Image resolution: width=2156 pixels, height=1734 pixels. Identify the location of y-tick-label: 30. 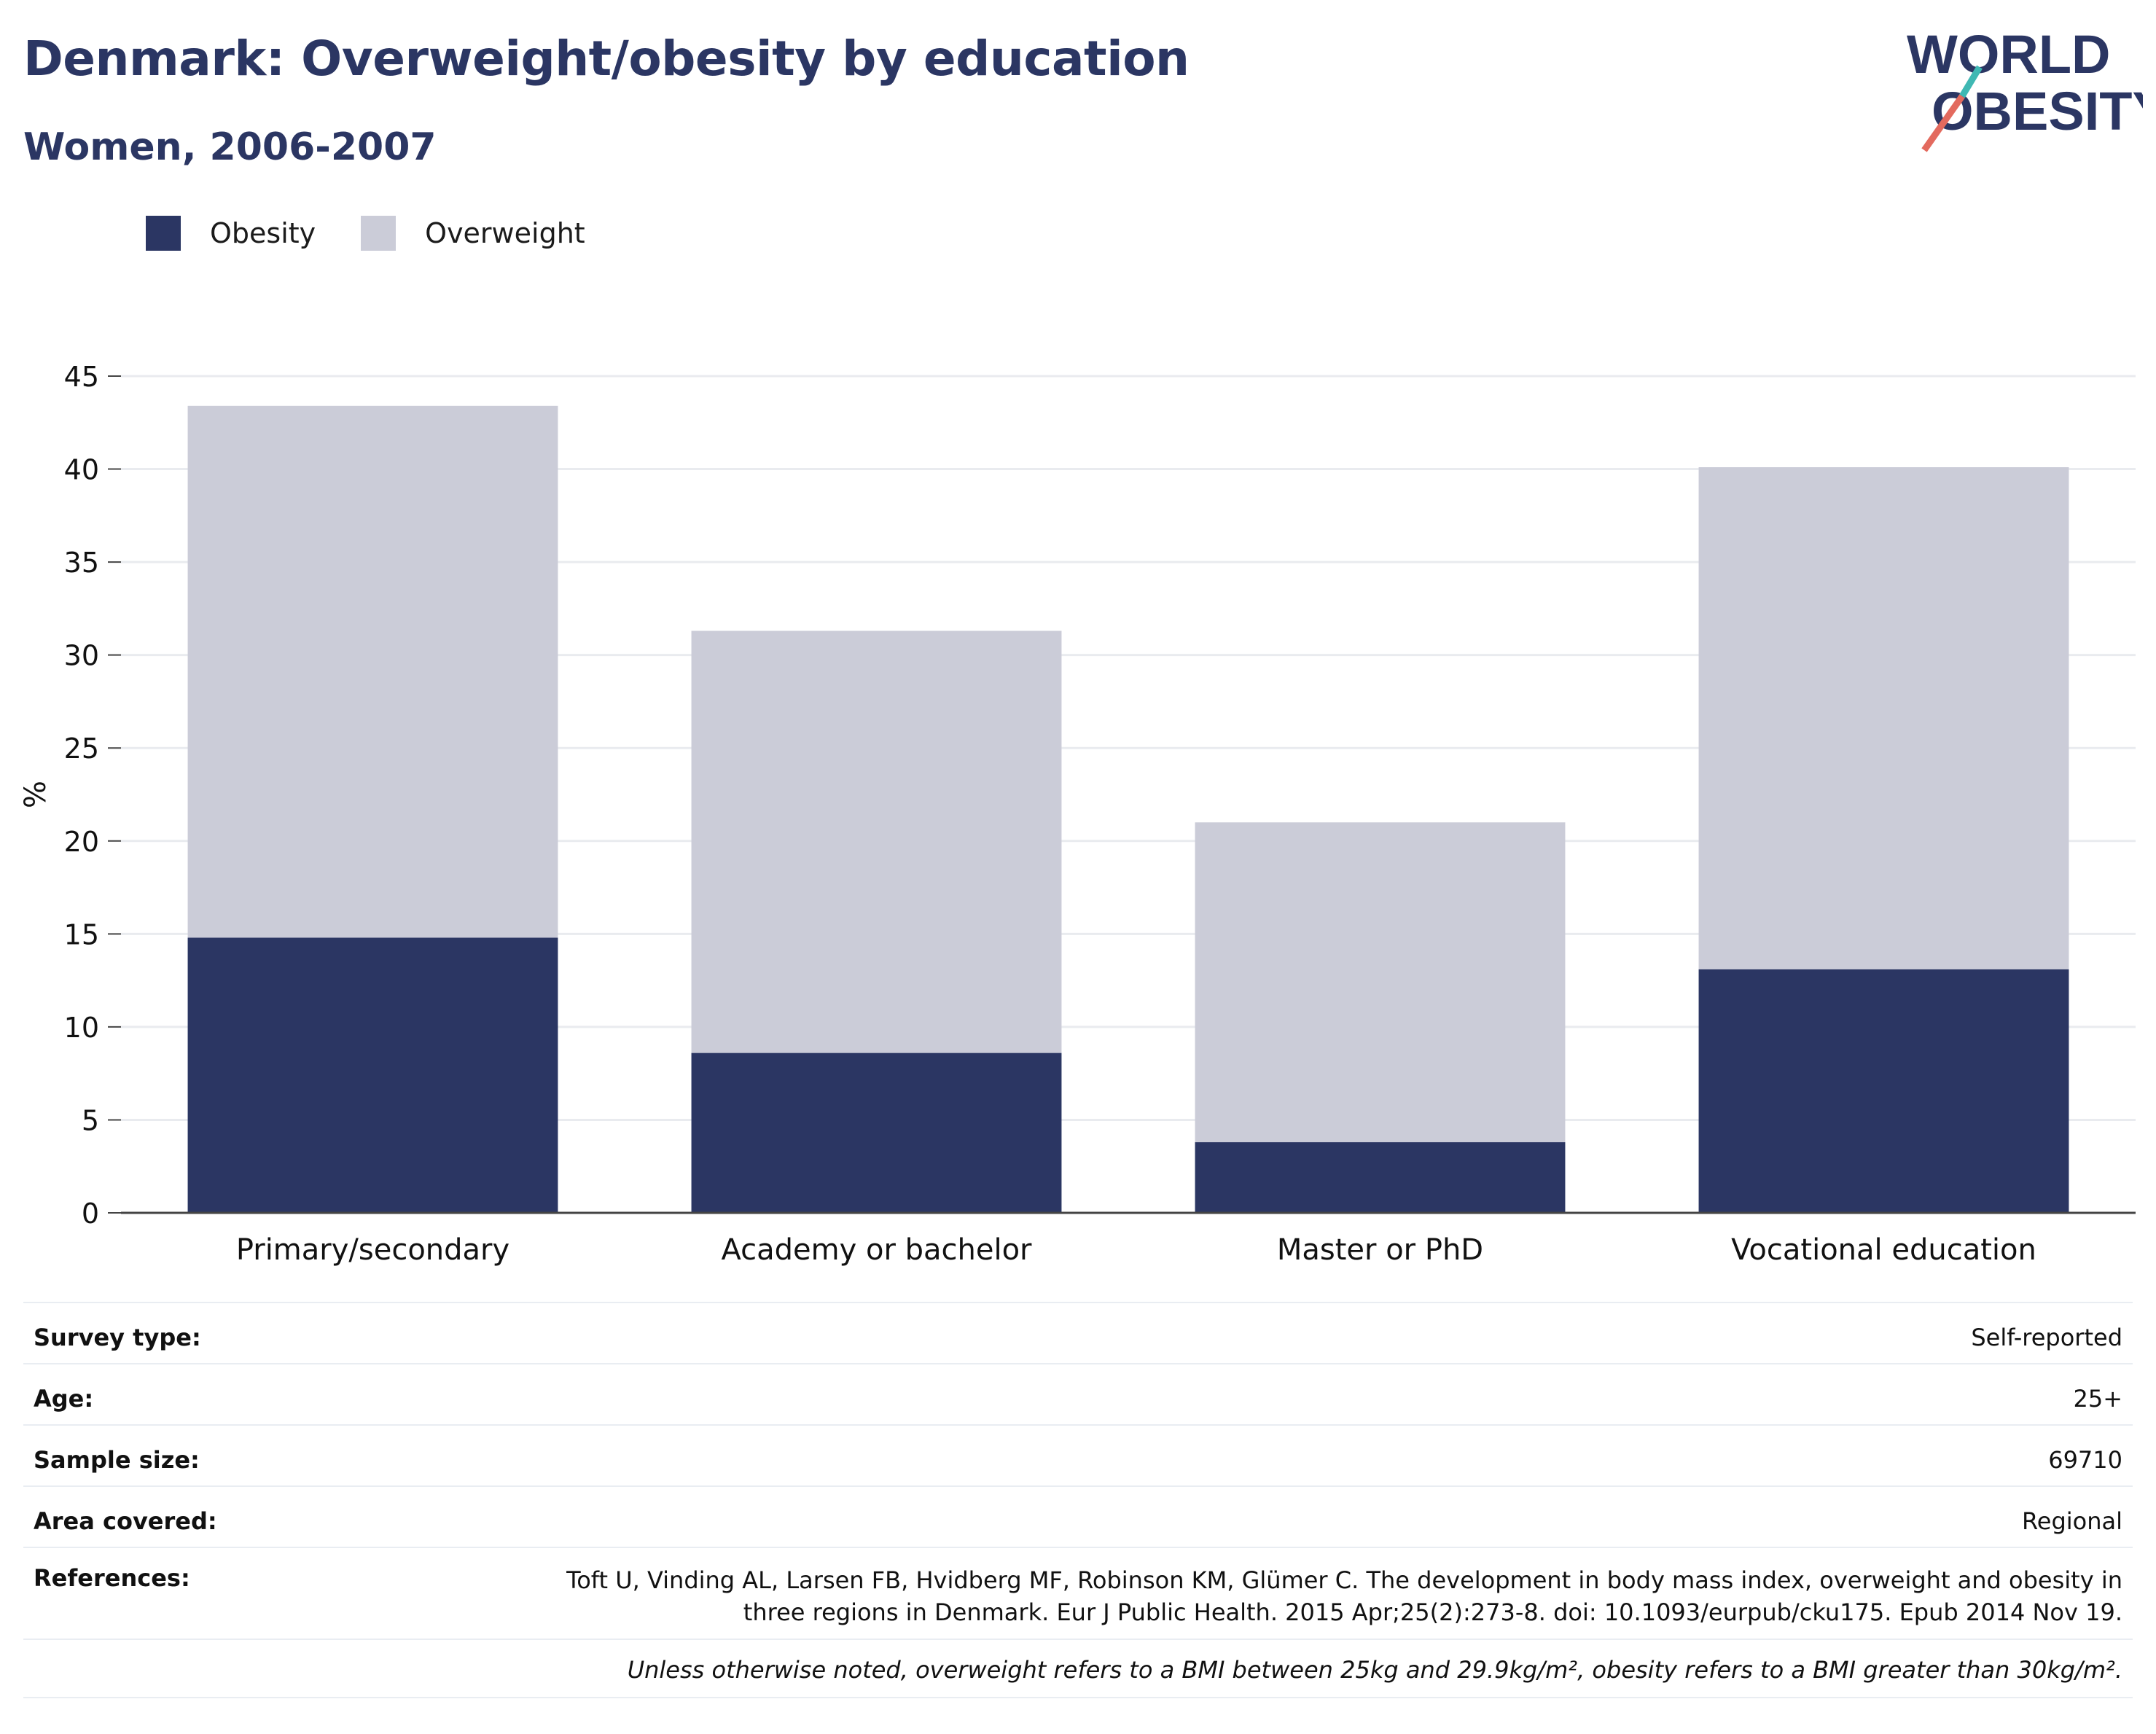
(81, 656).